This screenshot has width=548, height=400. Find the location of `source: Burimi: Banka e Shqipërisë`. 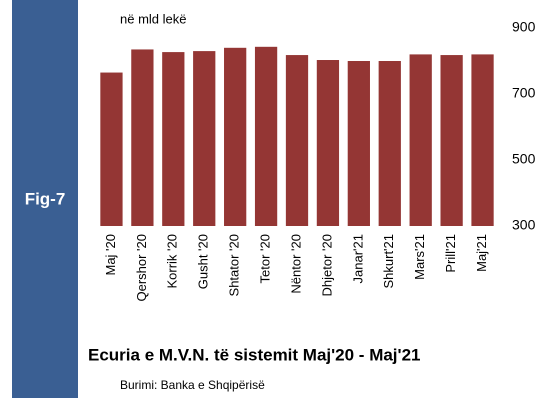

source: Burimi: Banka e Shqipërisë is located at coordinates (192, 385).